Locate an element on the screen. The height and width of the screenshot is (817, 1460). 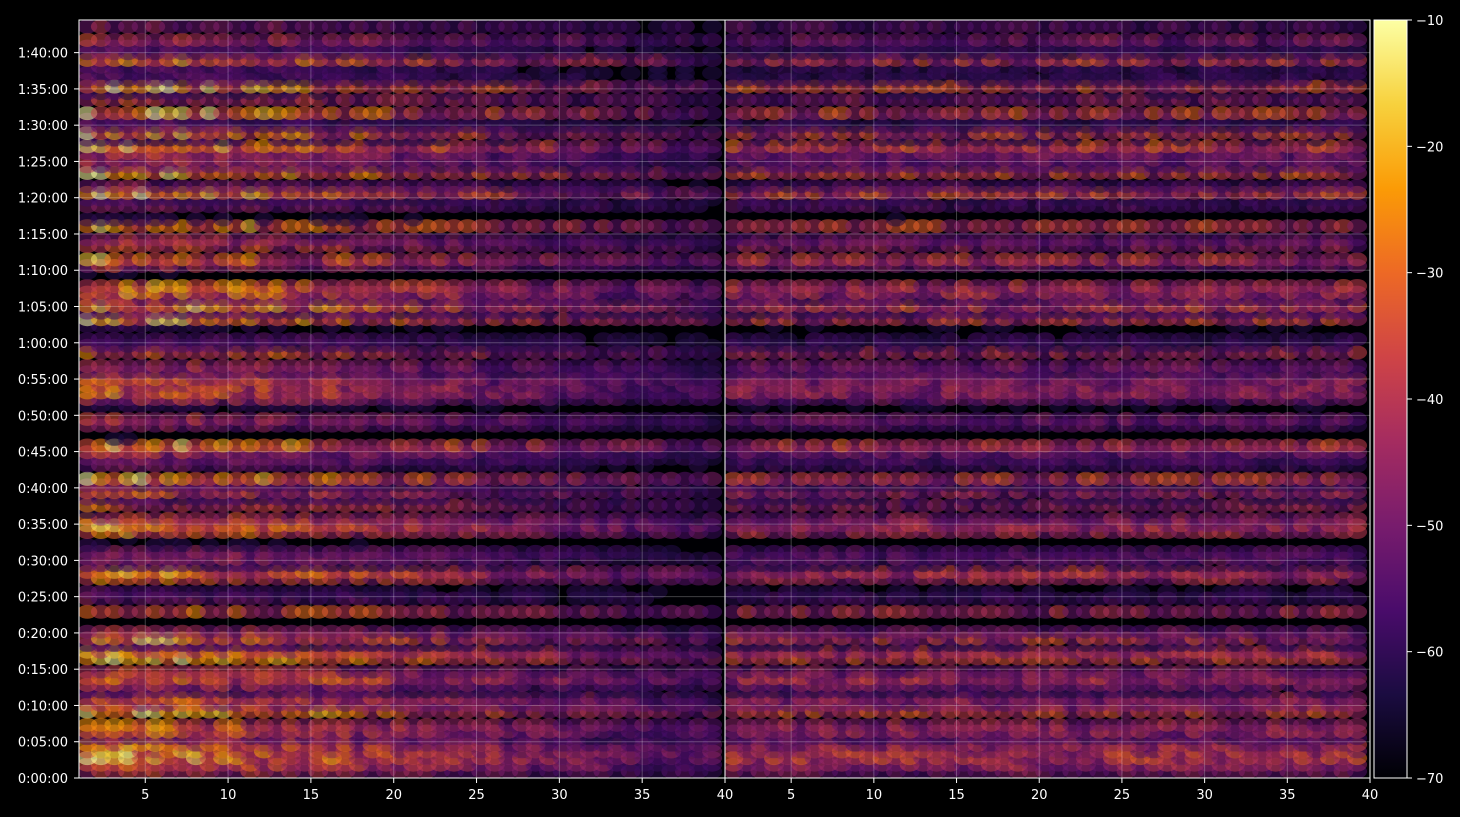
y-tick-label: 0:10:00 is located at coordinates (43, 706).